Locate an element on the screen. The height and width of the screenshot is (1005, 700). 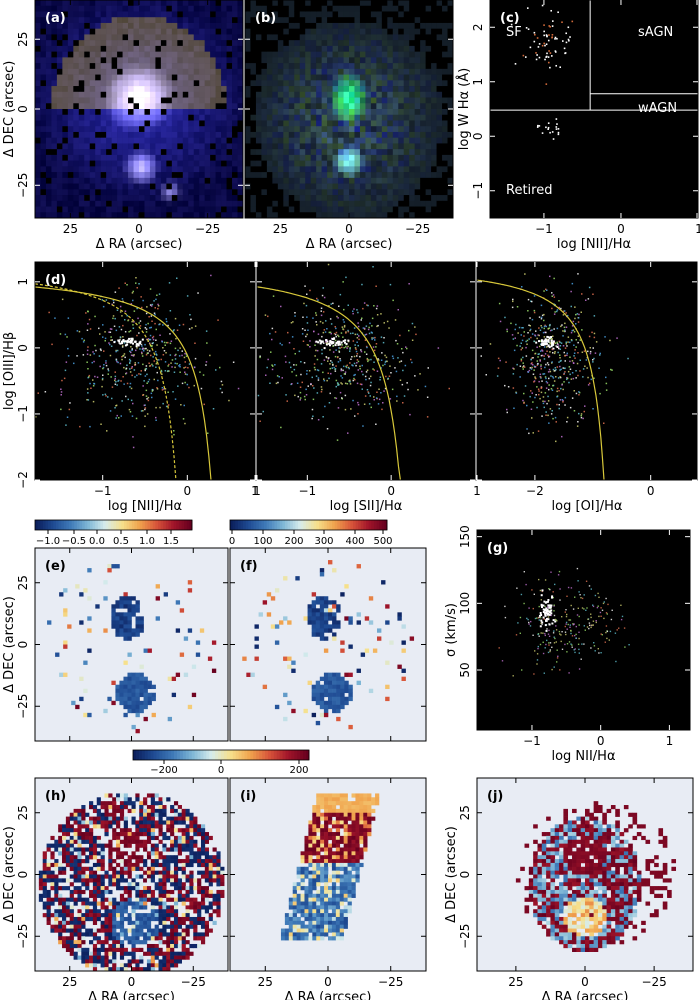
colorbar-e-tick-label: 0.0 is located at coordinates (97, 541).